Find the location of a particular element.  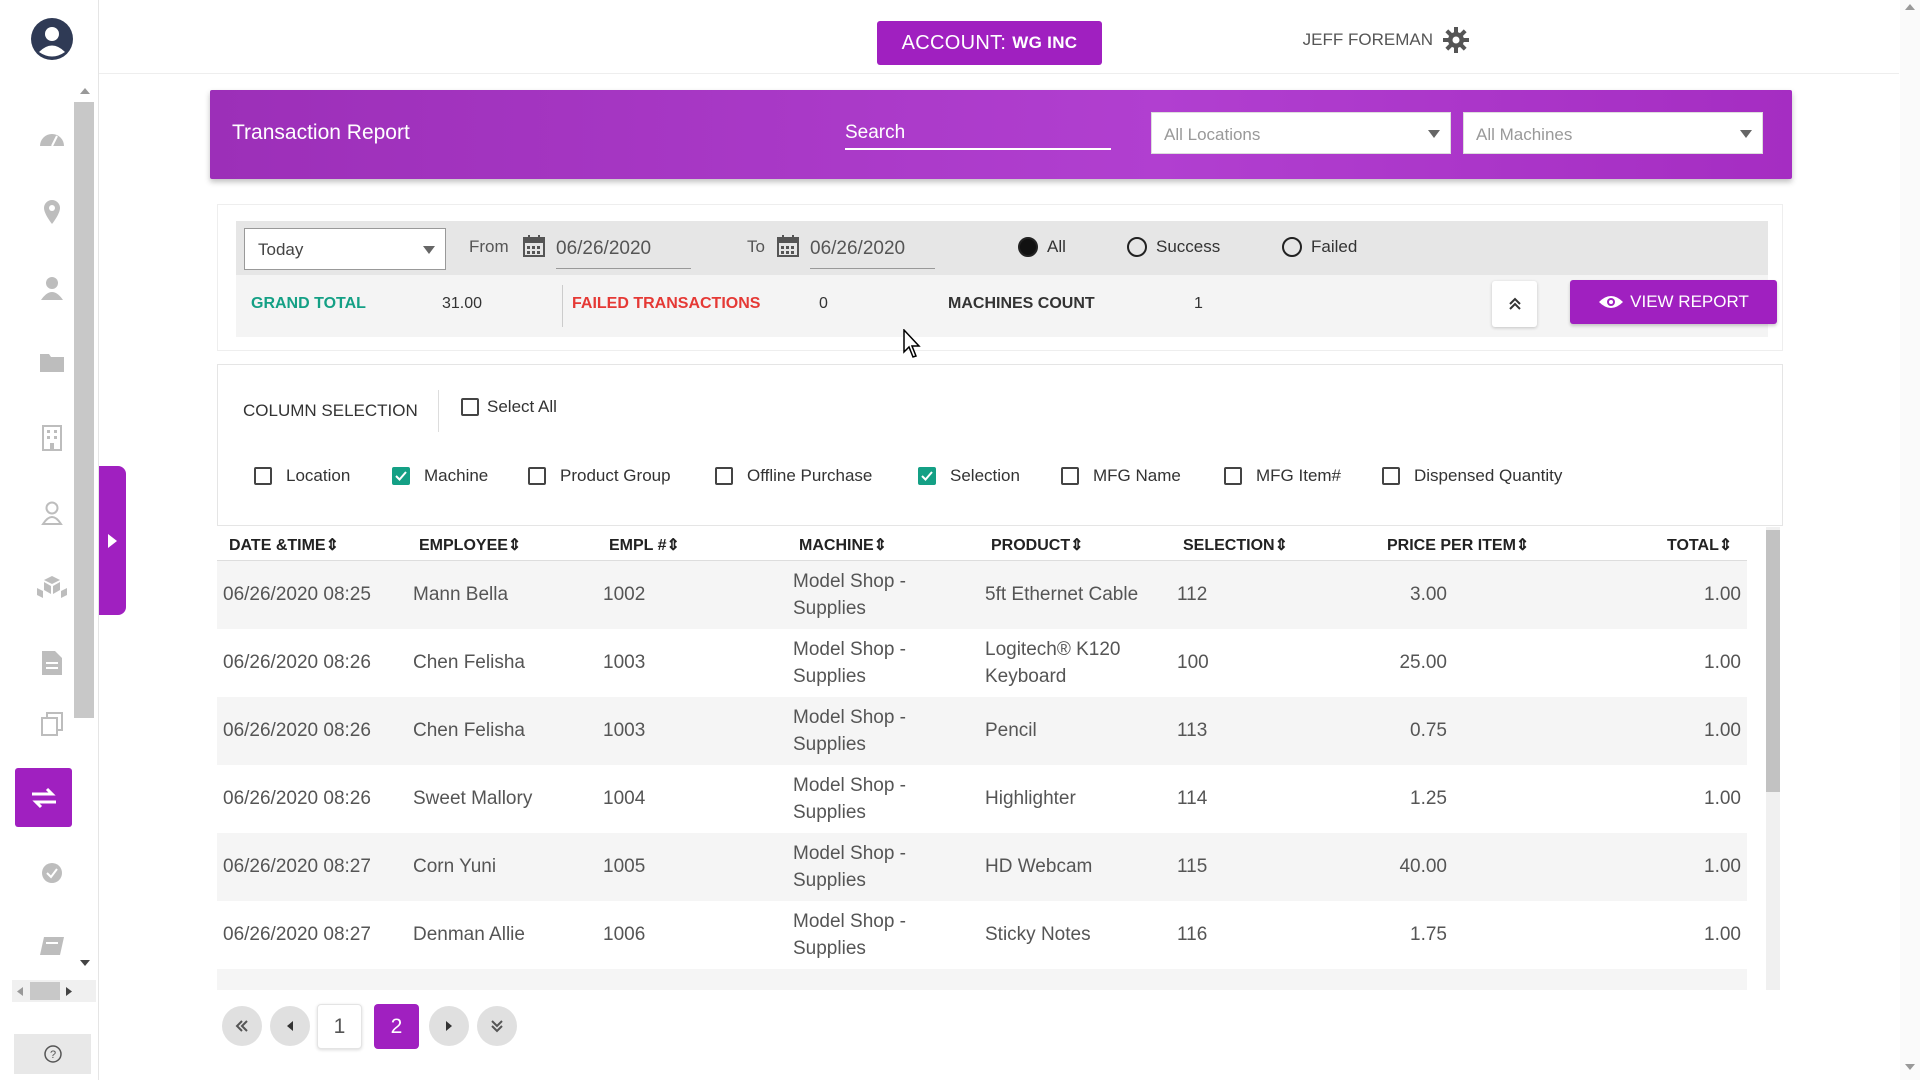

sidebar-scrollbar-thumb is located at coordinates (84, 410).